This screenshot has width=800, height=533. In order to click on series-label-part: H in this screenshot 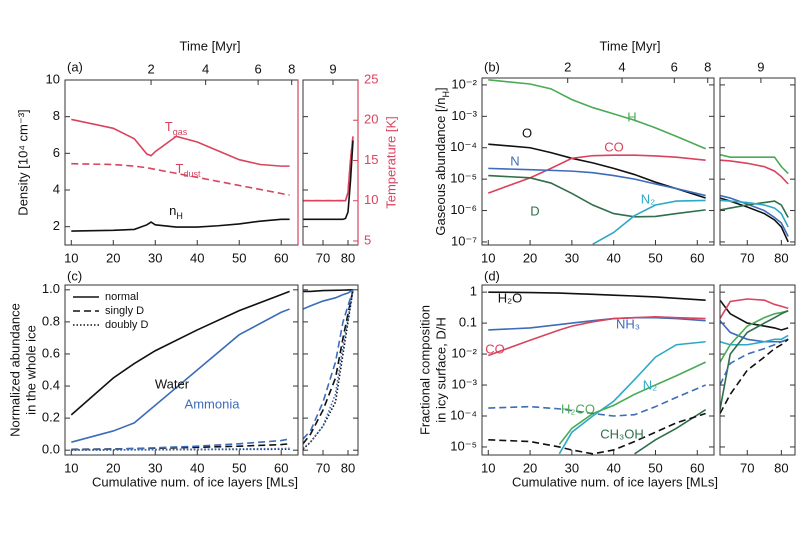, I will do `click(179, 216)`.